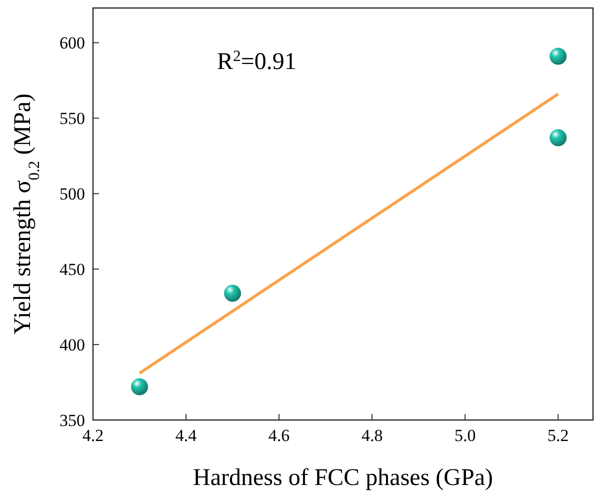 This screenshot has width=596, height=498. I want to click on annotation: R$^{2}$=0.91, so click(256, 61).